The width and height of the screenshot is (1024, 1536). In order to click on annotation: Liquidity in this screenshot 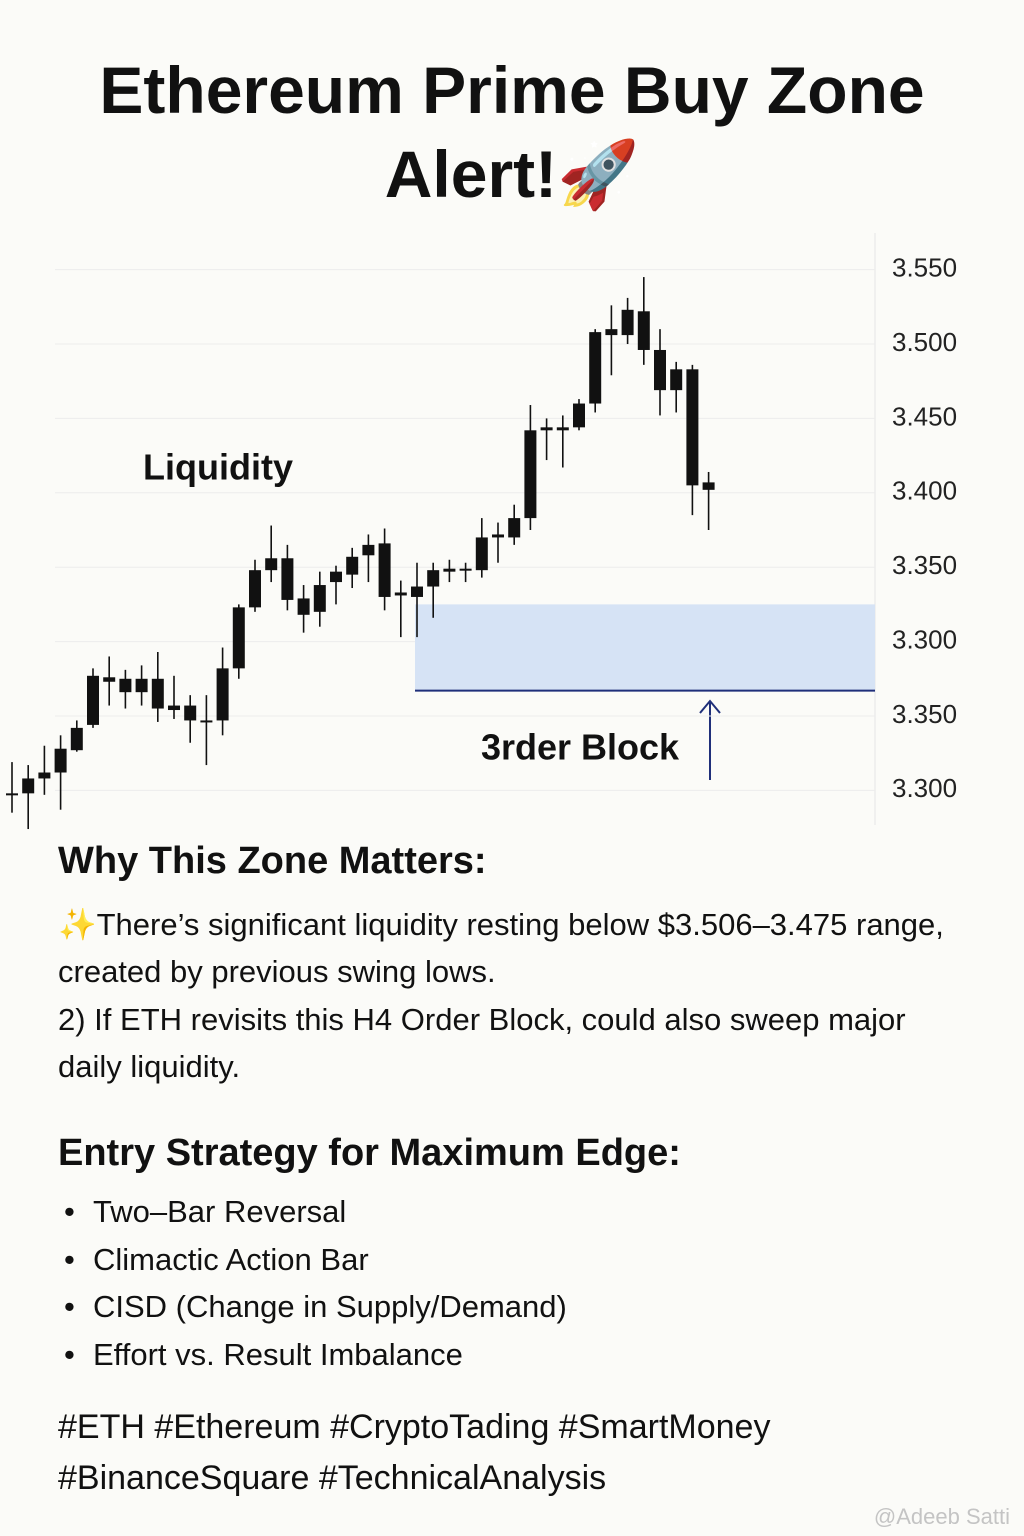, I will do `click(218, 467)`.